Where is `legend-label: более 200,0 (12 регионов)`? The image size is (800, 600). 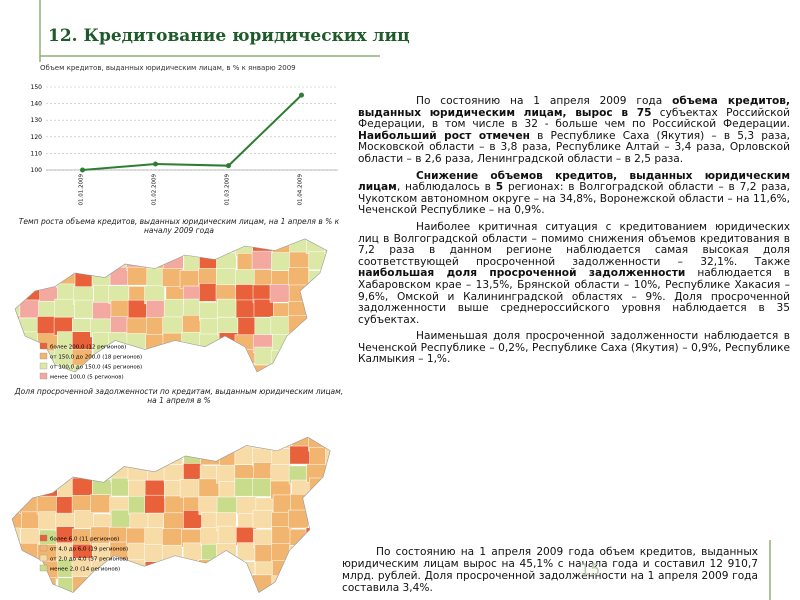 legend-label: более 200,0 (12 регионов) is located at coordinates (88, 348).